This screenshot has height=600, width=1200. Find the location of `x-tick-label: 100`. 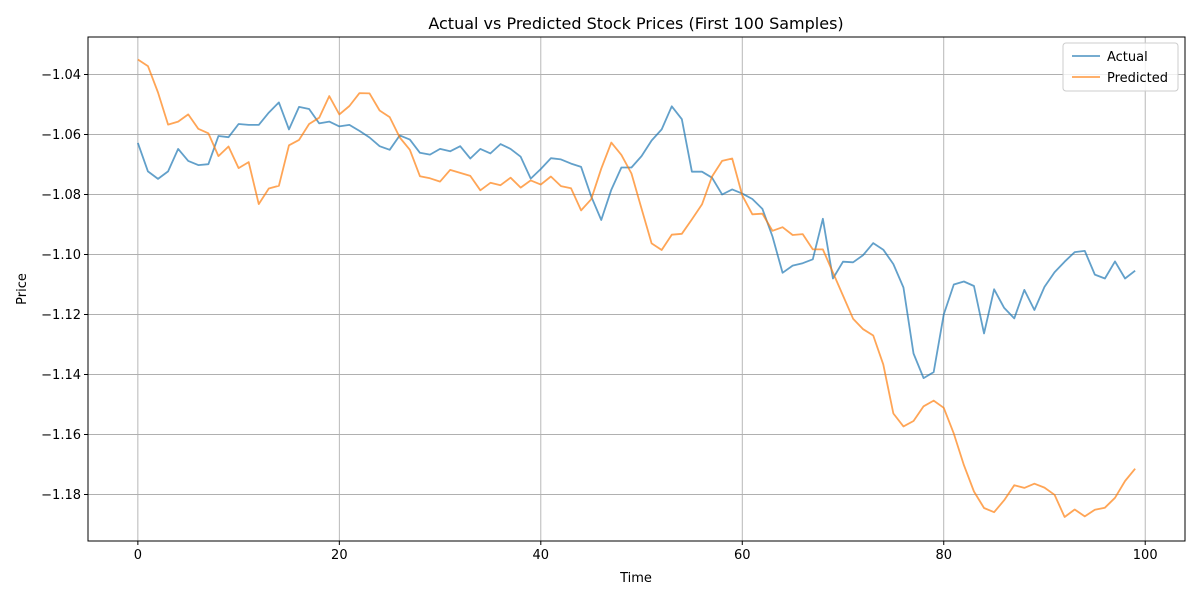

x-tick-label: 100 is located at coordinates (1145, 555).